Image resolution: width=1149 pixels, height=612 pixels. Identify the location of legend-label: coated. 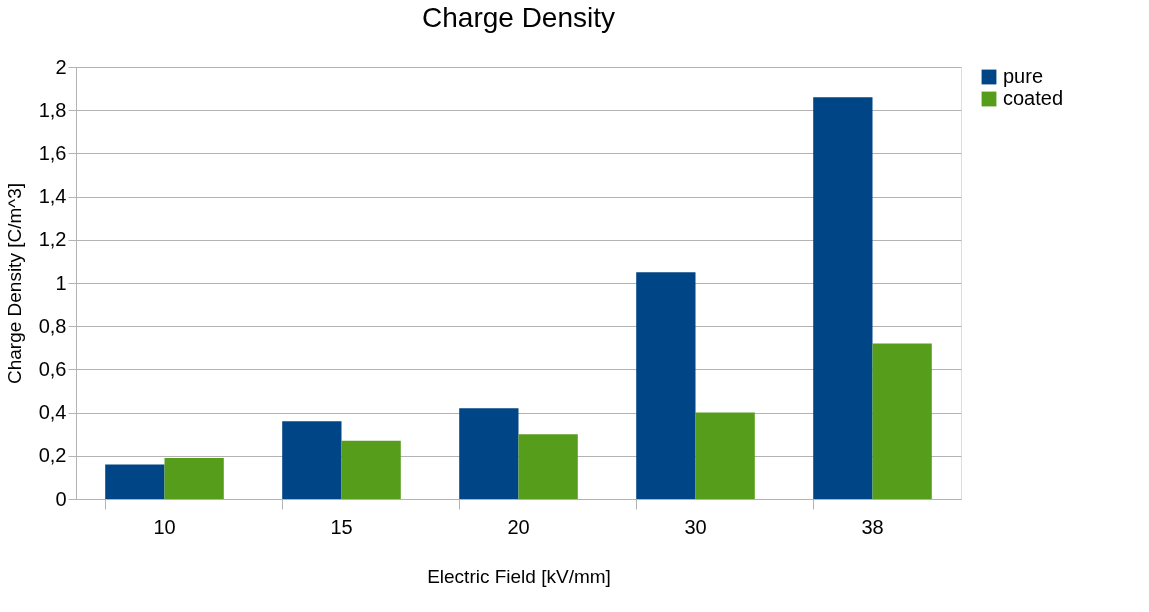
(1033, 98).